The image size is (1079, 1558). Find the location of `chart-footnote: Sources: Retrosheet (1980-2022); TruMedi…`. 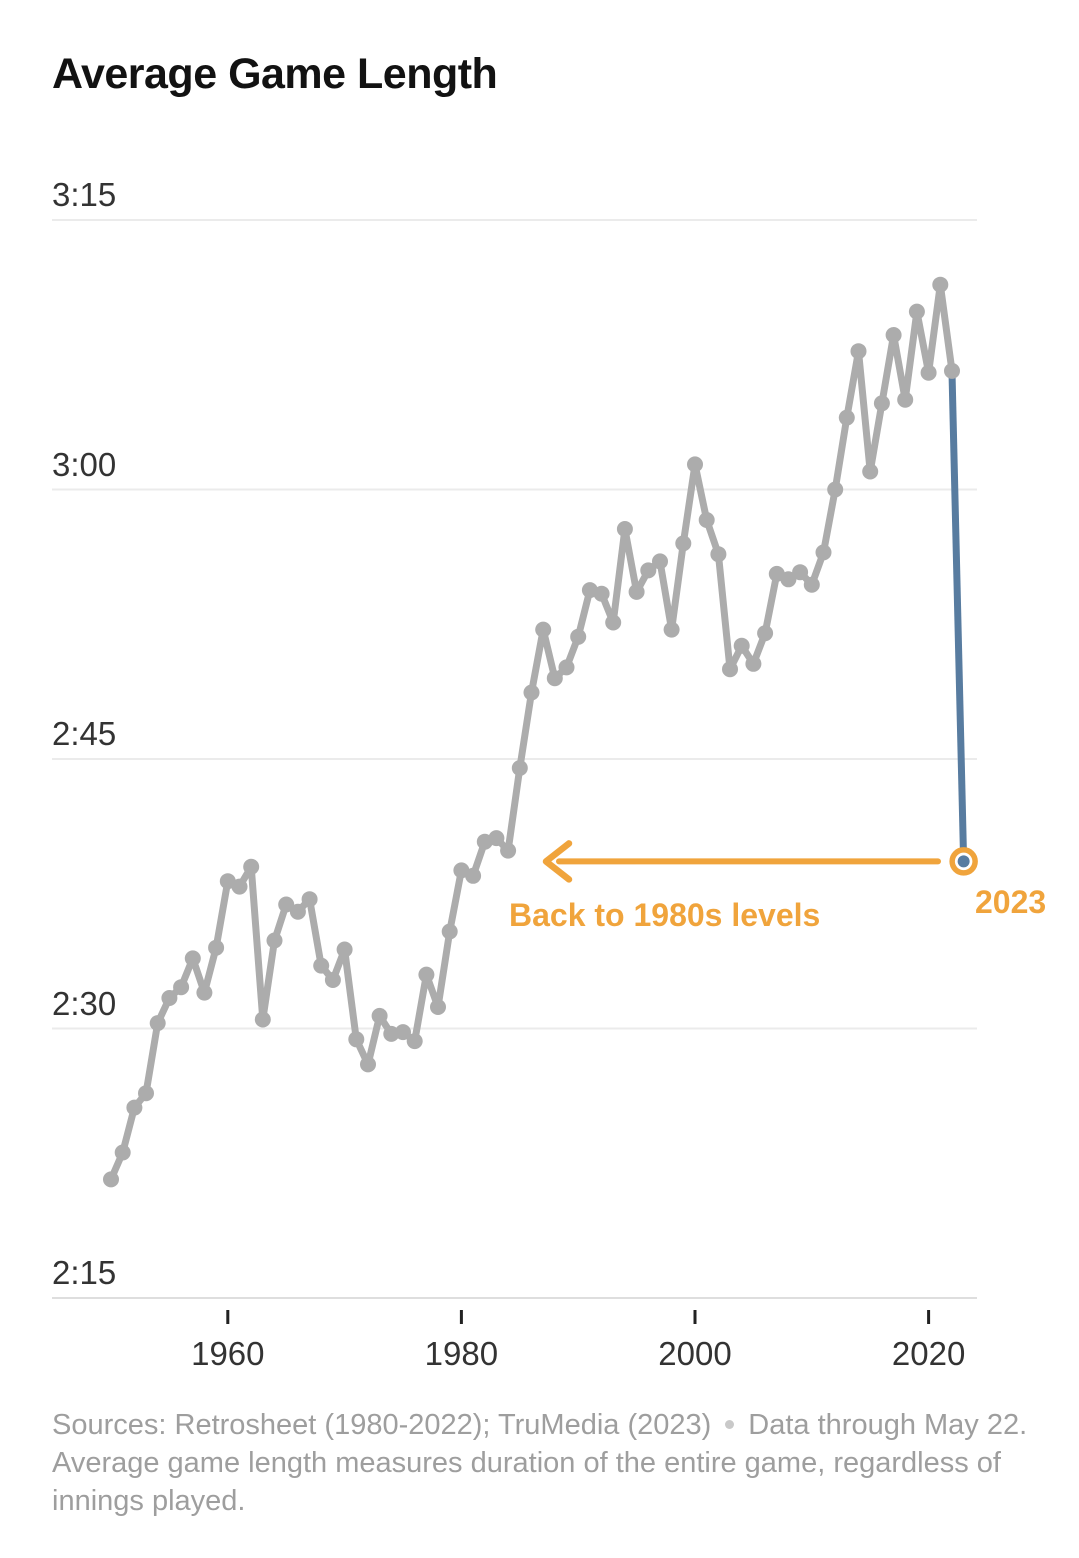

chart-footnote: Sources: Retrosheet (1980-2022); TruMedi… is located at coordinates (539, 1463).